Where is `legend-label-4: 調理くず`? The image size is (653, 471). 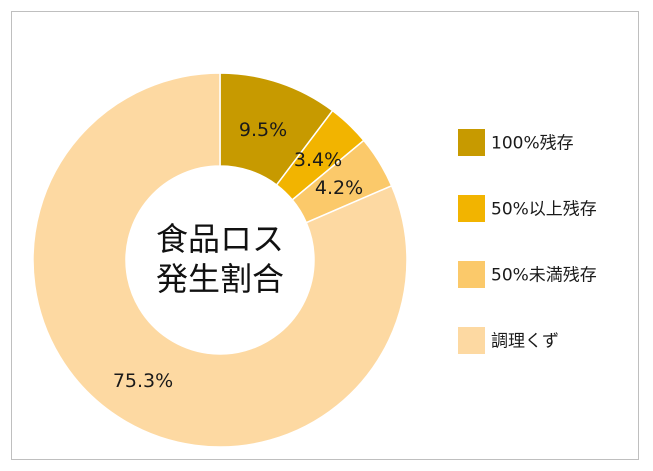
legend-label-4: 調理くず is located at coordinates (525, 342).